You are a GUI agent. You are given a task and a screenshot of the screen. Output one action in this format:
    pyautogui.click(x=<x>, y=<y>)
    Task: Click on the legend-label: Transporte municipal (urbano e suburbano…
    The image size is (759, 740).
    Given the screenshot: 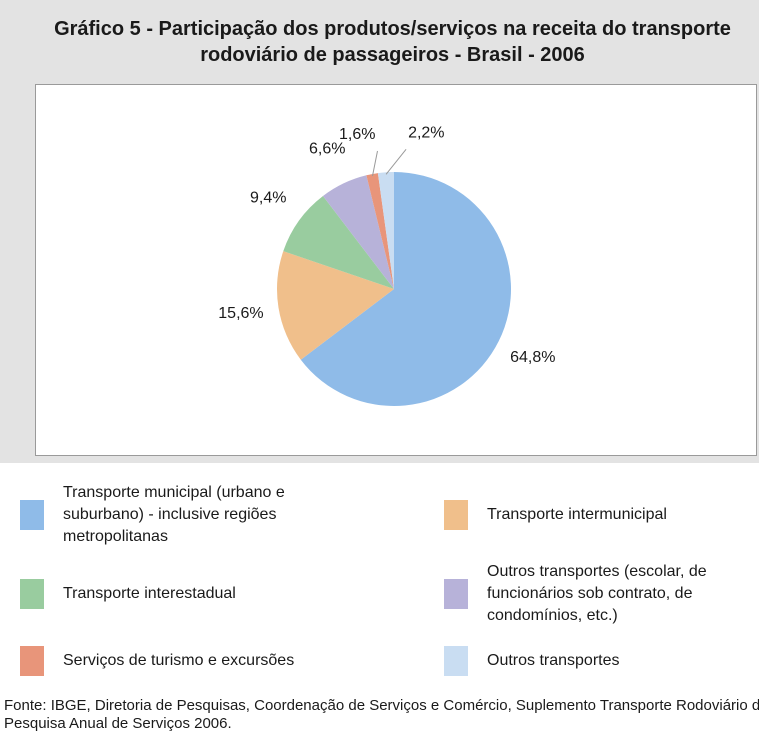 What is the action you would take?
    pyautogui.click(x=174, y=514)
    